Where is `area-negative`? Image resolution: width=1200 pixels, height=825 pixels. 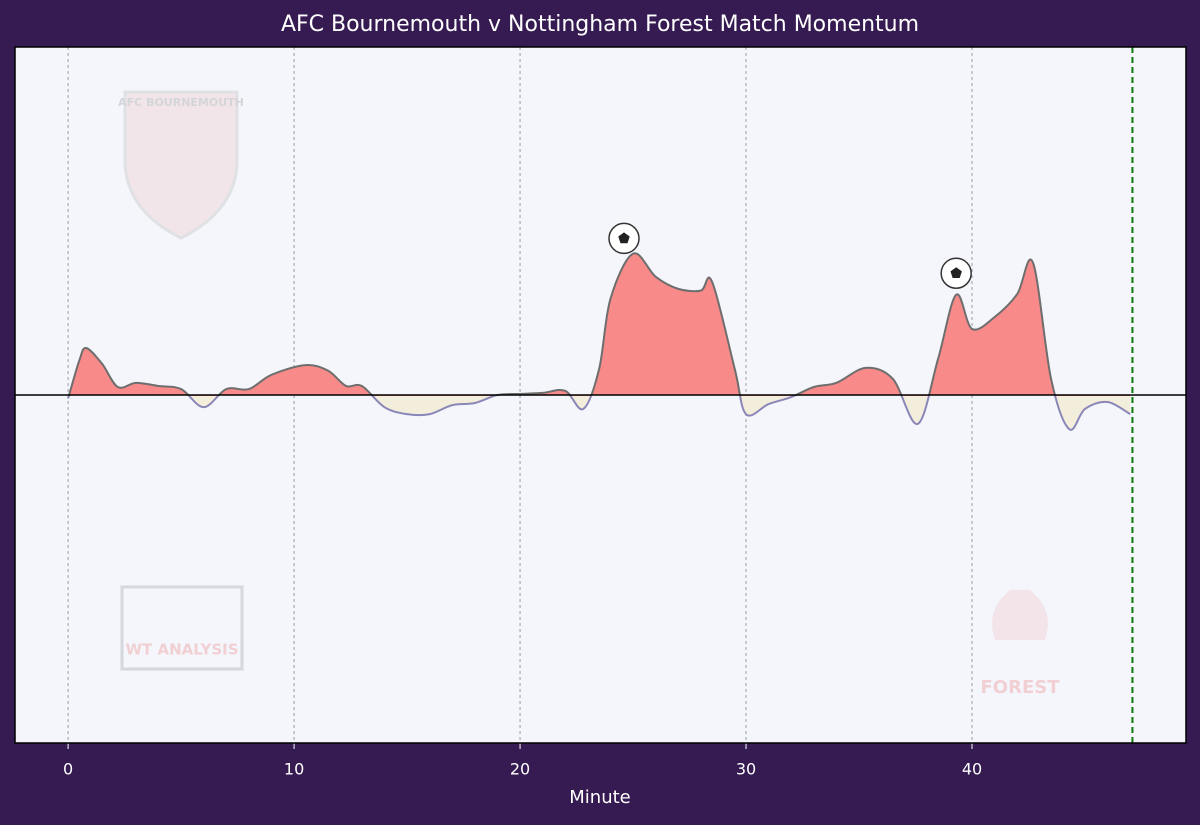
area-negative is located at coordinates (599, 413).